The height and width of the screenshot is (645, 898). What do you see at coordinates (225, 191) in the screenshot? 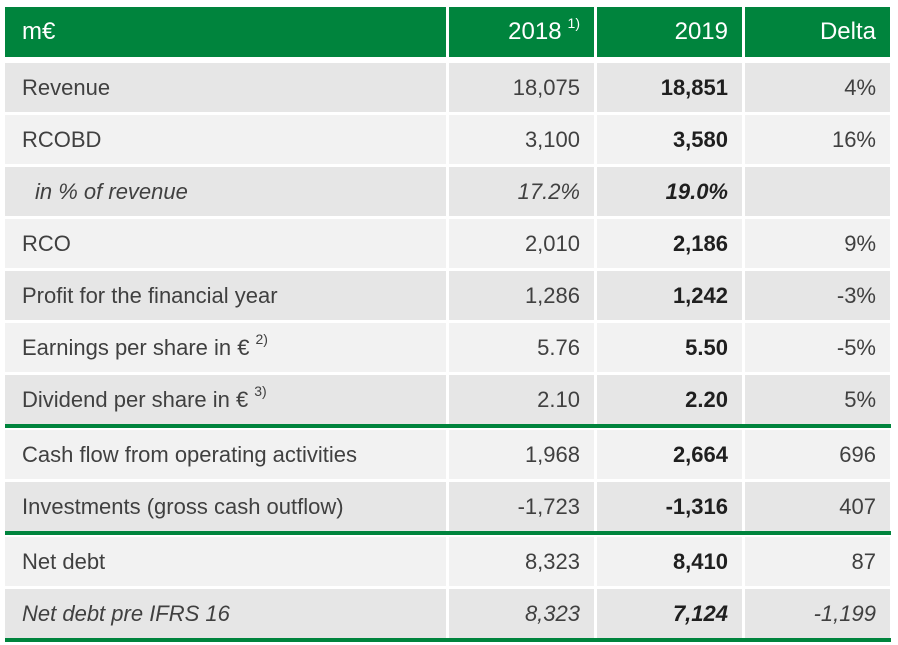
I see `row-label: in % of revenue` at bounding box center [225, 191].